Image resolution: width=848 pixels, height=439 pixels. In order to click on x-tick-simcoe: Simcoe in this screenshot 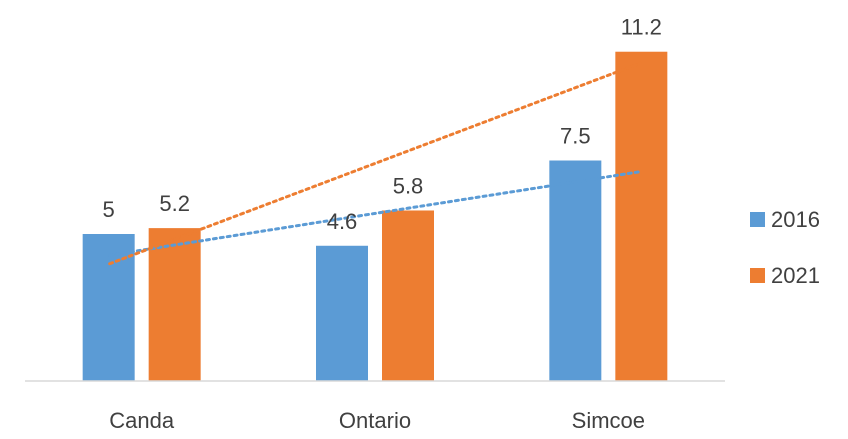, I will do `click(608, 420)`.